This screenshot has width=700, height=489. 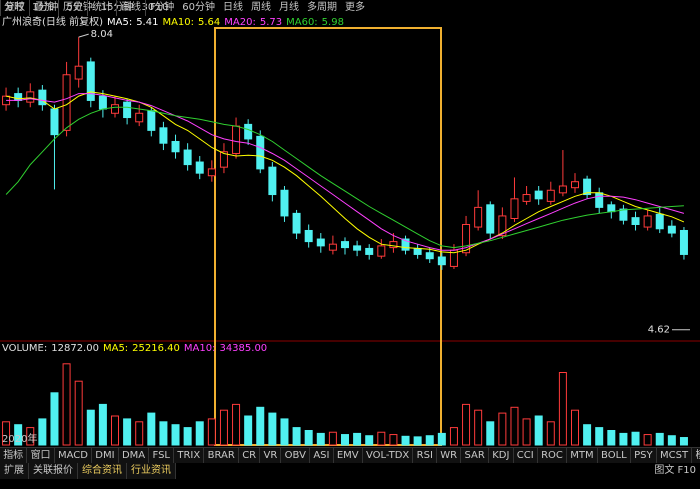 I want to click on min-label: 4.62, so click(x=659, y=330).